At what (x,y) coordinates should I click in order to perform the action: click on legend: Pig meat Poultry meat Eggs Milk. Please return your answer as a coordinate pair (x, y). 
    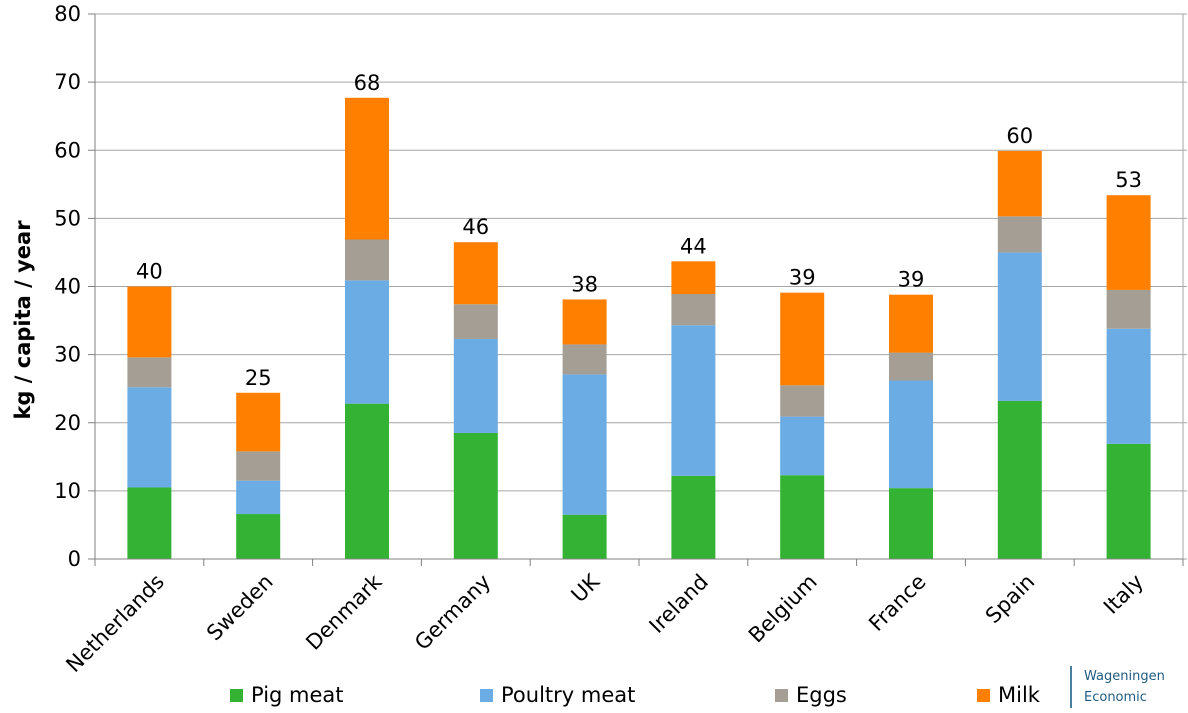
    Looking at the image, I should click on (594, 698).